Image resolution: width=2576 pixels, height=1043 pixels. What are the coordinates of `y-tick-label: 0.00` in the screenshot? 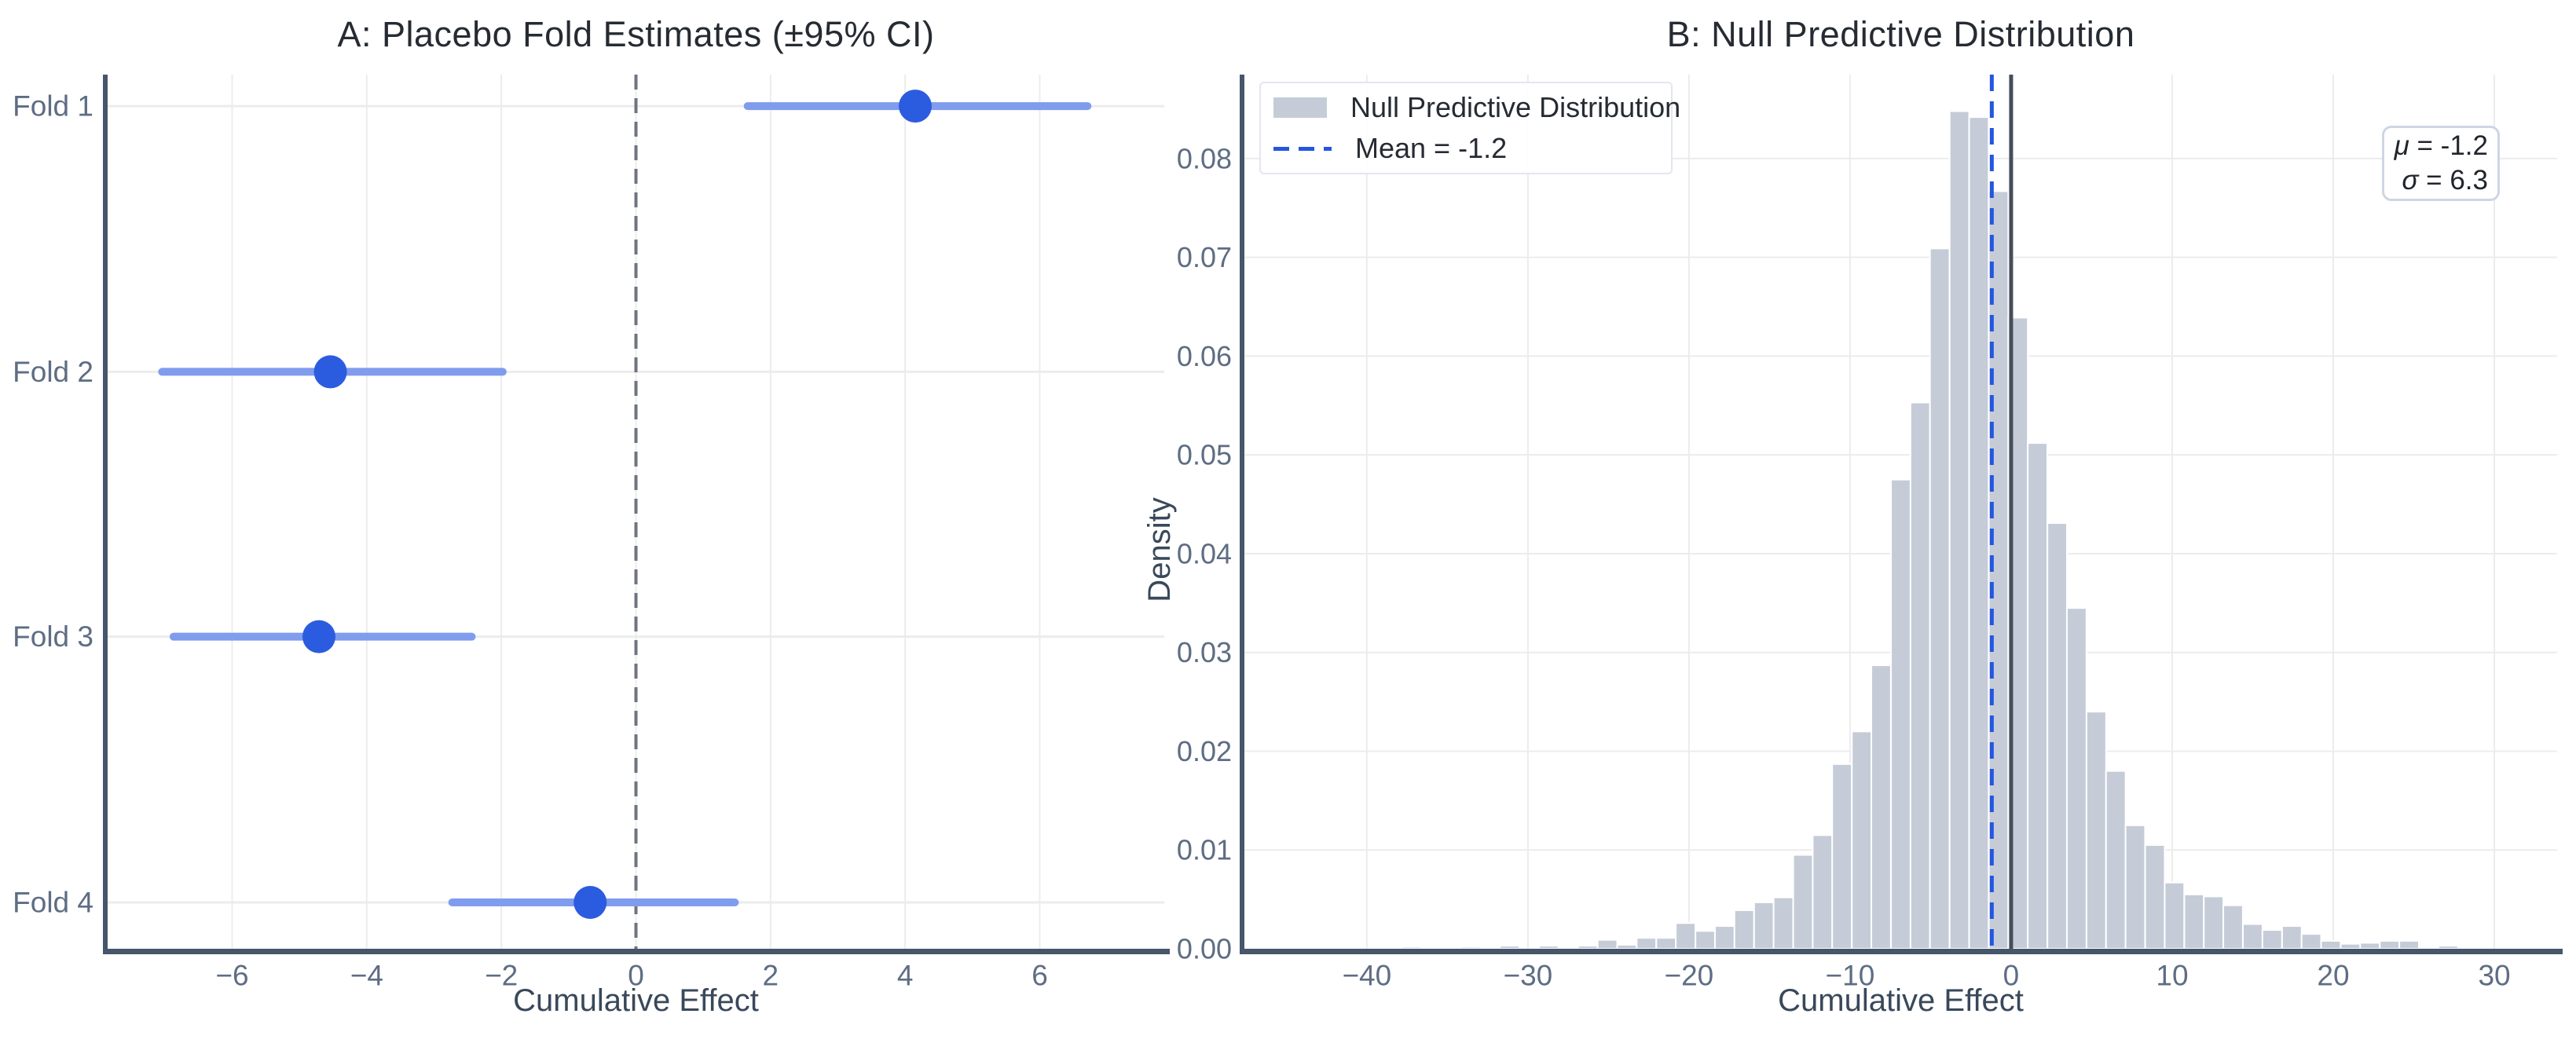 It's located at (1204, 949).